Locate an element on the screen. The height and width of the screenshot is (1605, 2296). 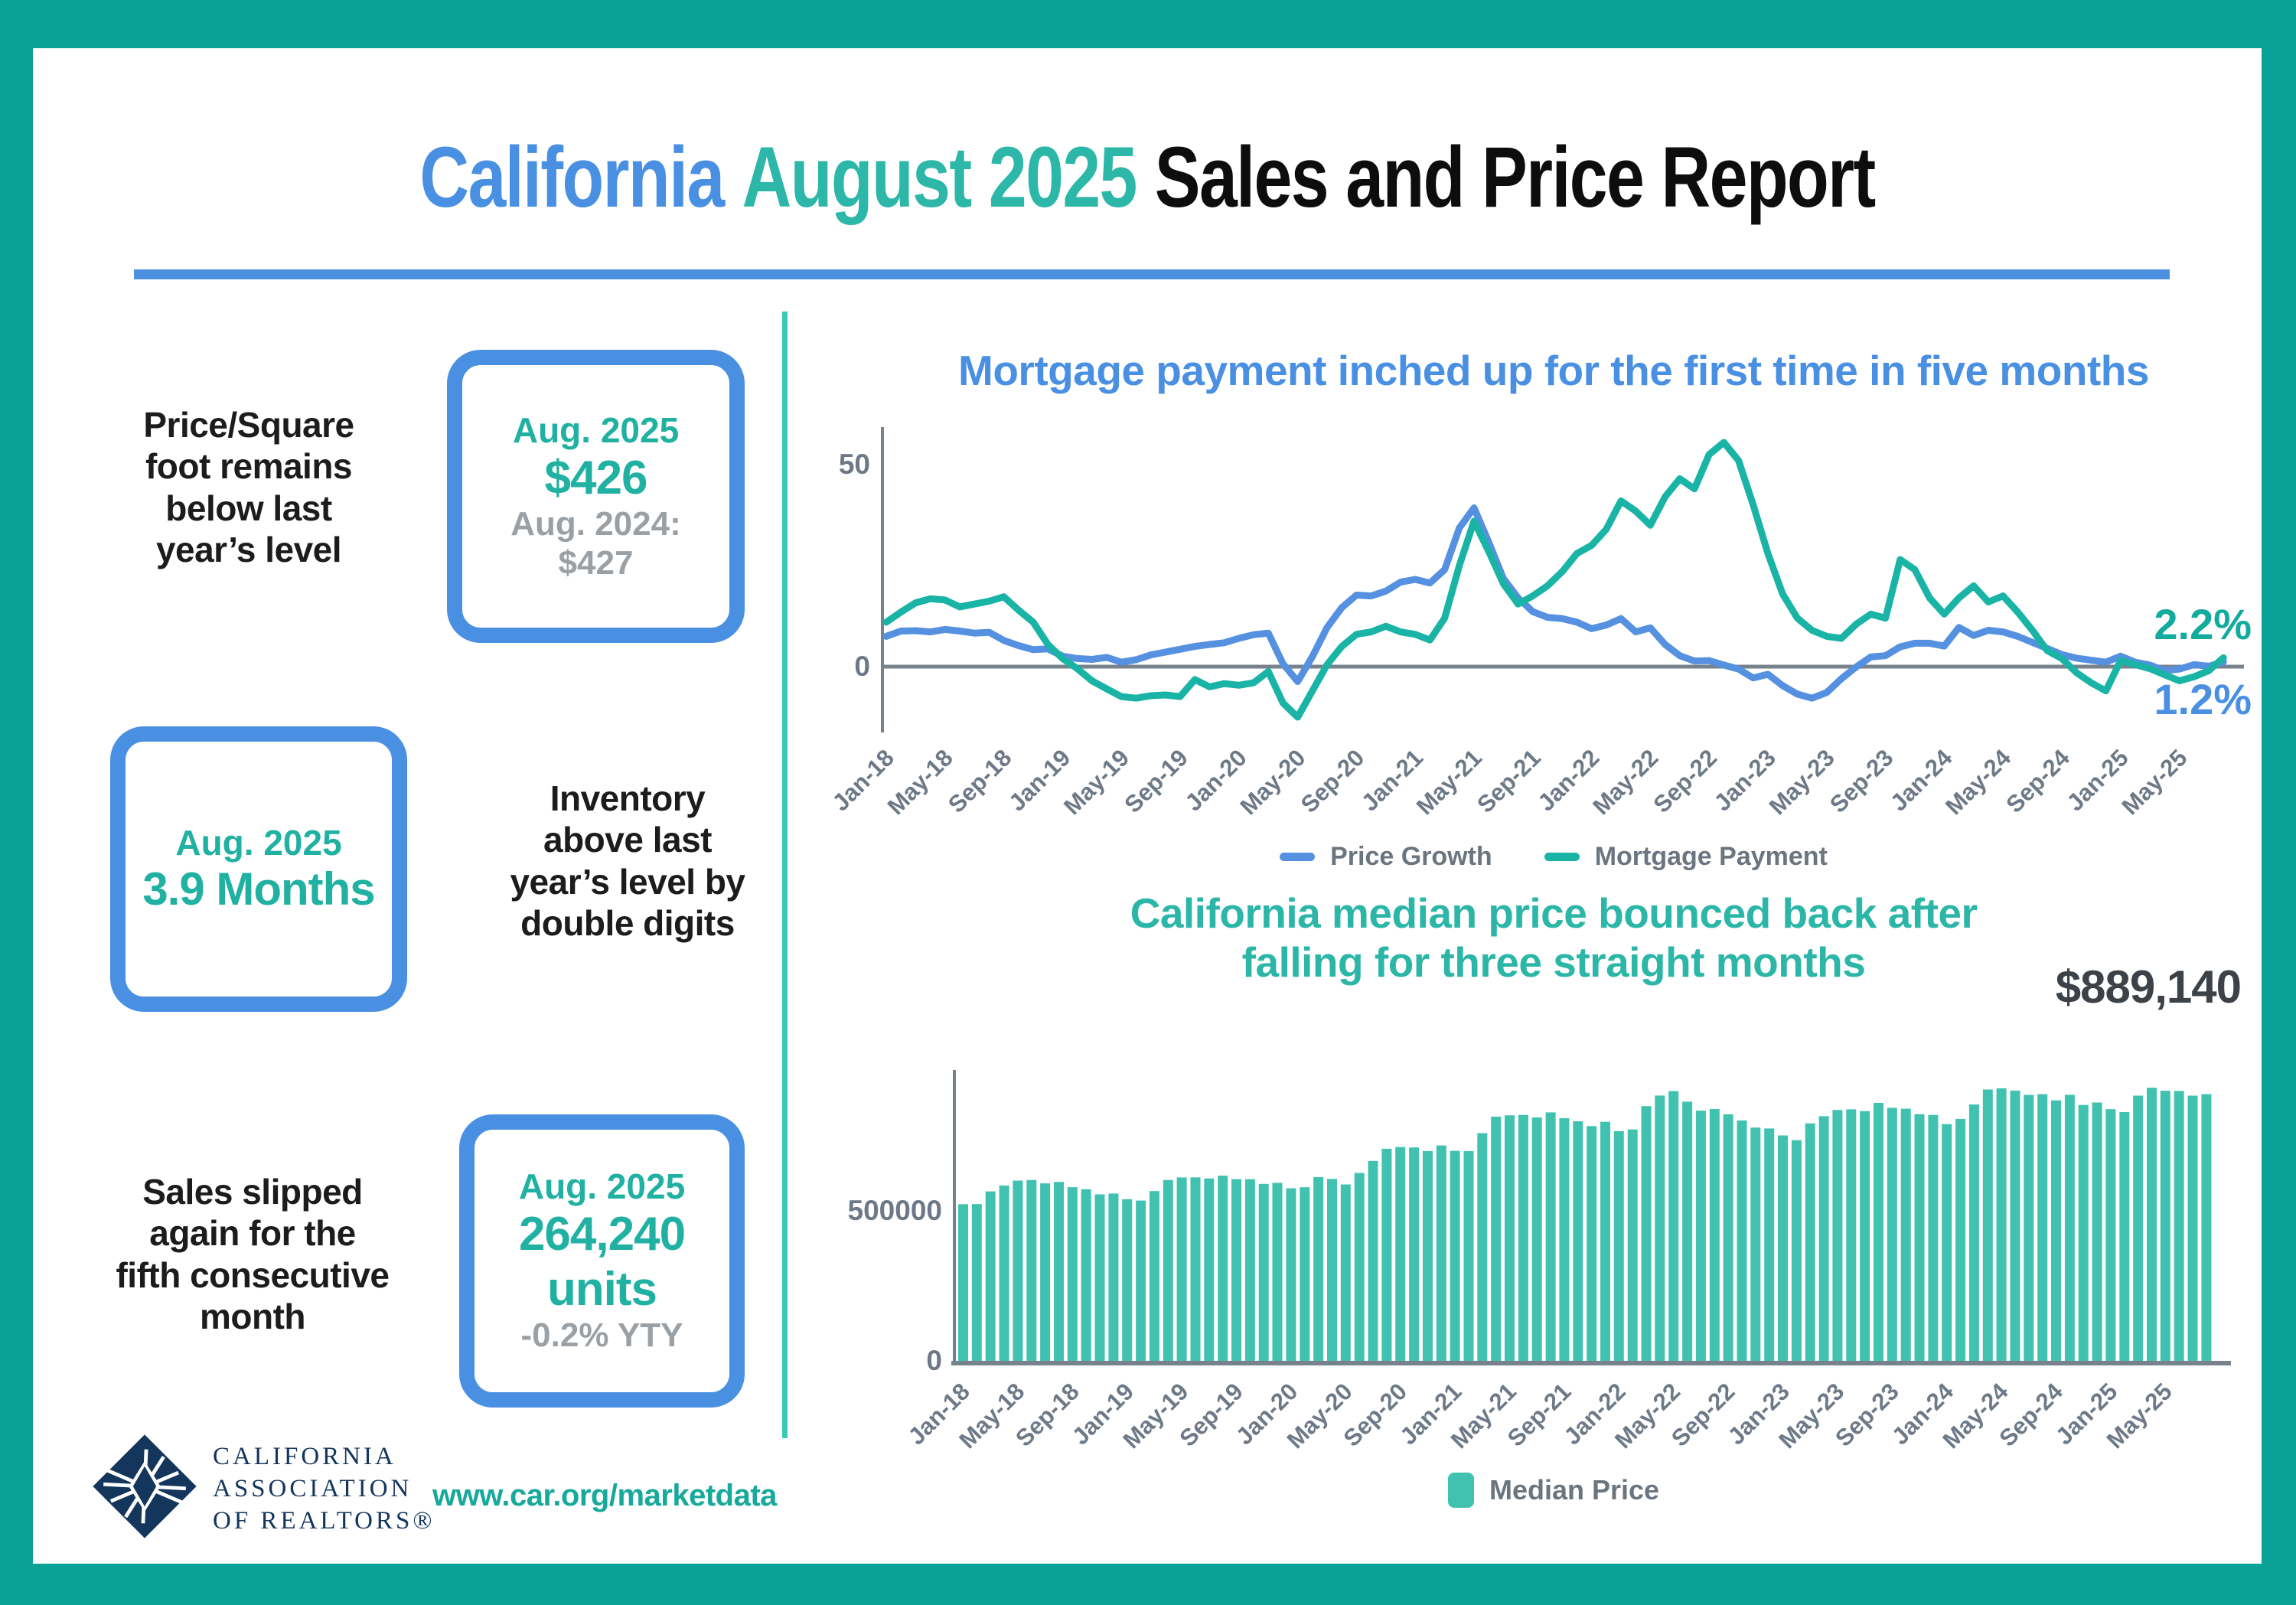
title-month: August 2025 is located at coordinates (940, 177).